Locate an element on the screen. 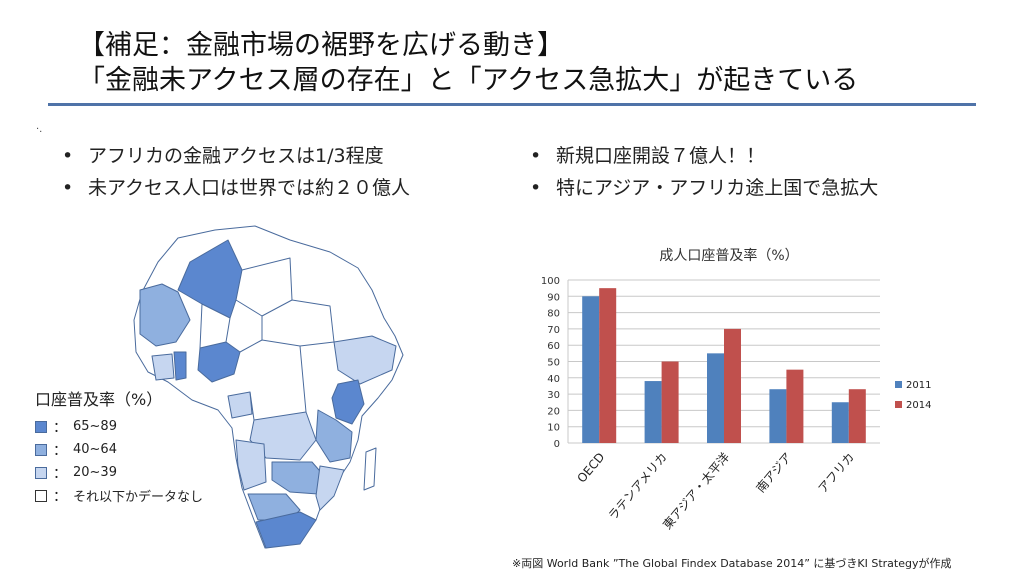 The width and height of the screenshot is (1024, 584). region-angola is located at coordinates (251, 465).